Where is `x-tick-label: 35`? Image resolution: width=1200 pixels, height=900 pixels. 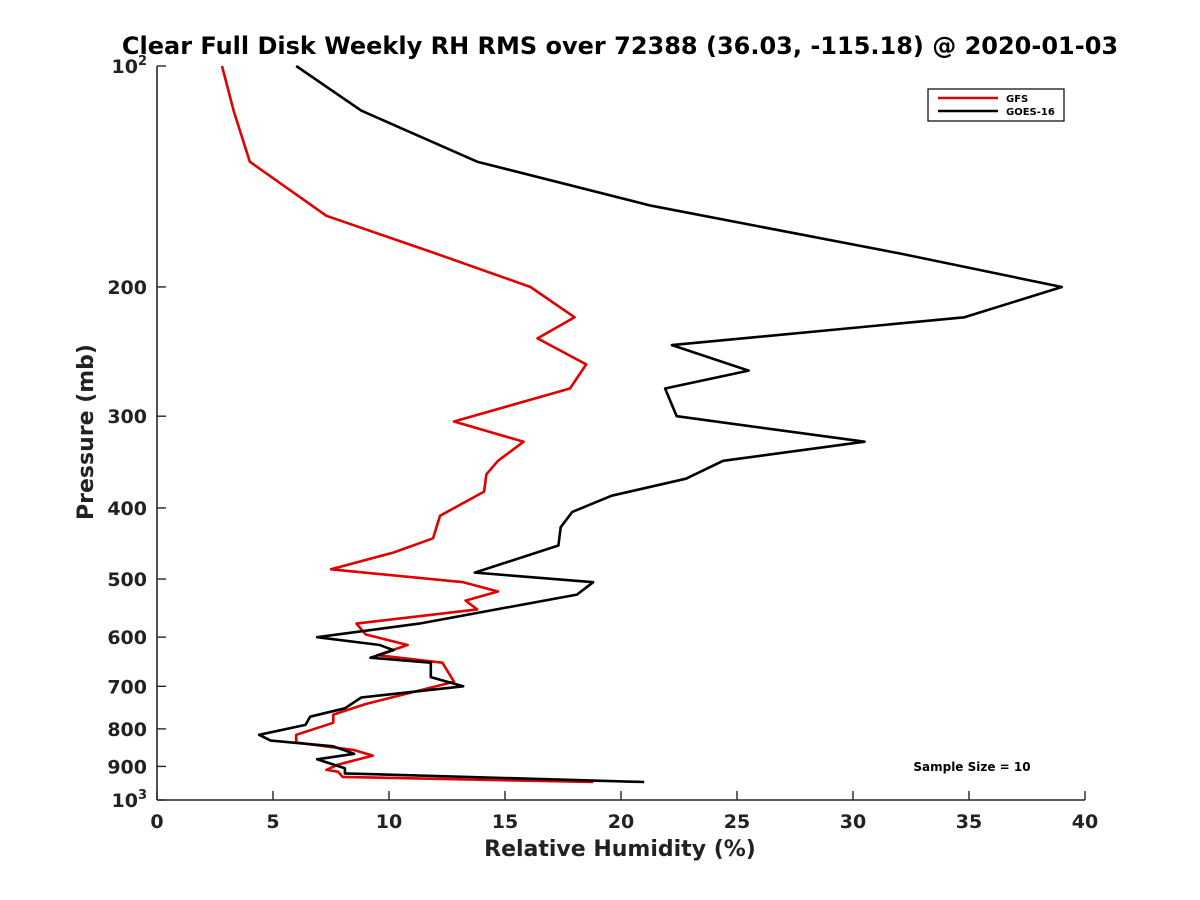 x-tick-label: 35 is located at coordinates (969, 822).